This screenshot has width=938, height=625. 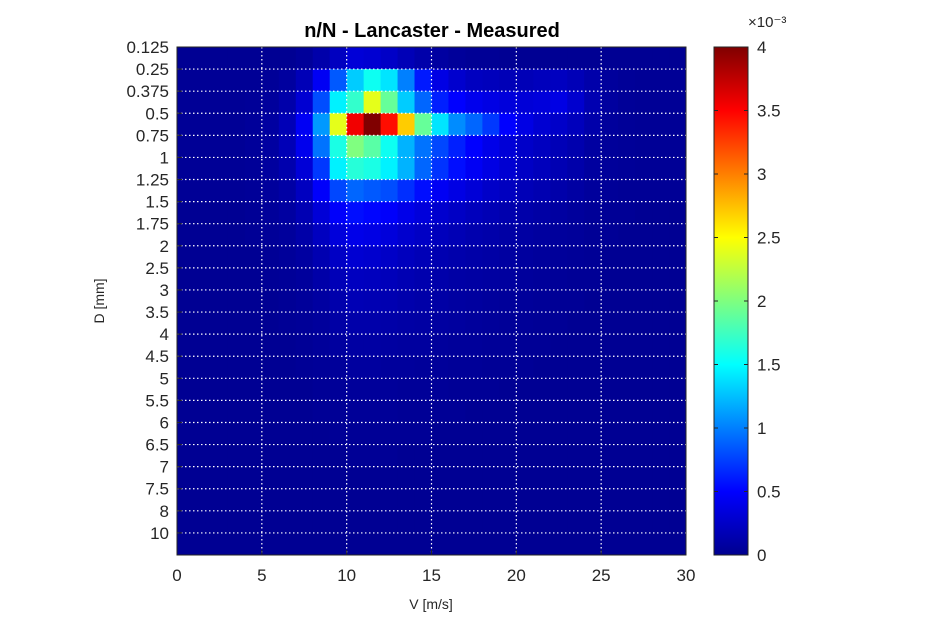 What do you see at coordinates (99, 300) in the screenshot?
I see `y-axis-label: D [mm]` at bounding box center [99, 300].